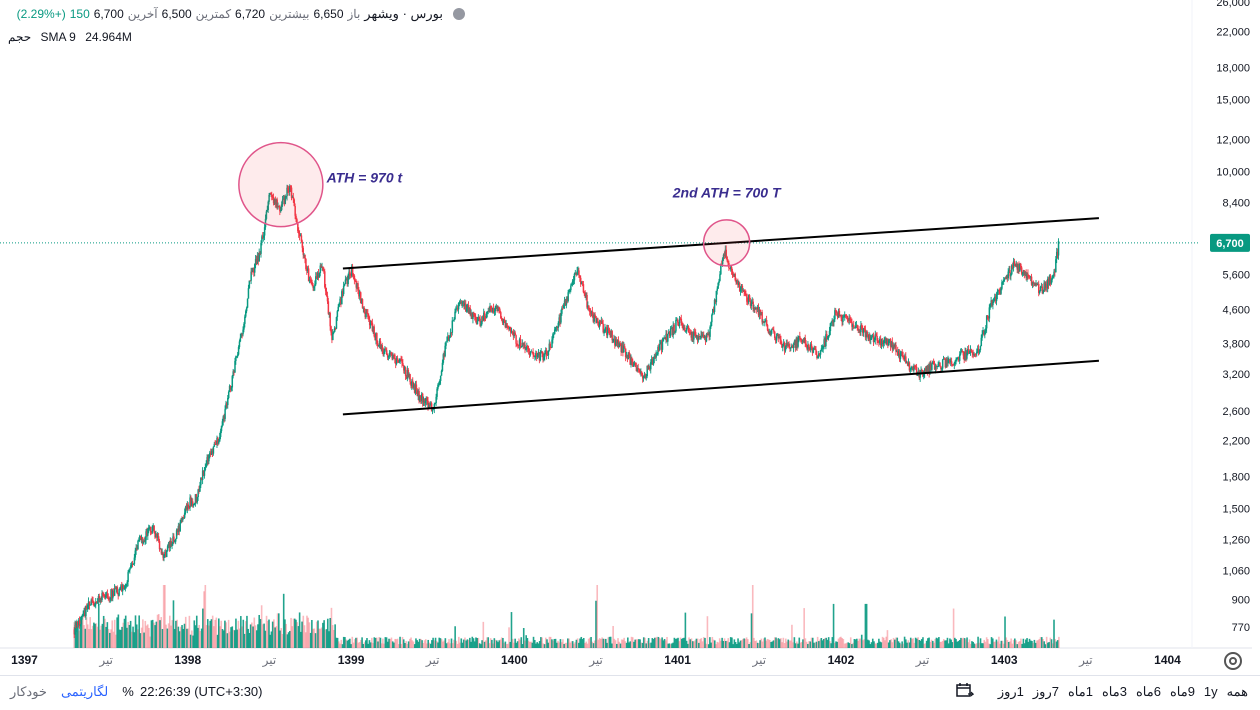 The height and width of the screenshot is (710, 1260). What do you see at coordinates (28, 691) in the screenshot?
I see `auto-scale-toggle: خودکار` at bounding box center [28, 691].